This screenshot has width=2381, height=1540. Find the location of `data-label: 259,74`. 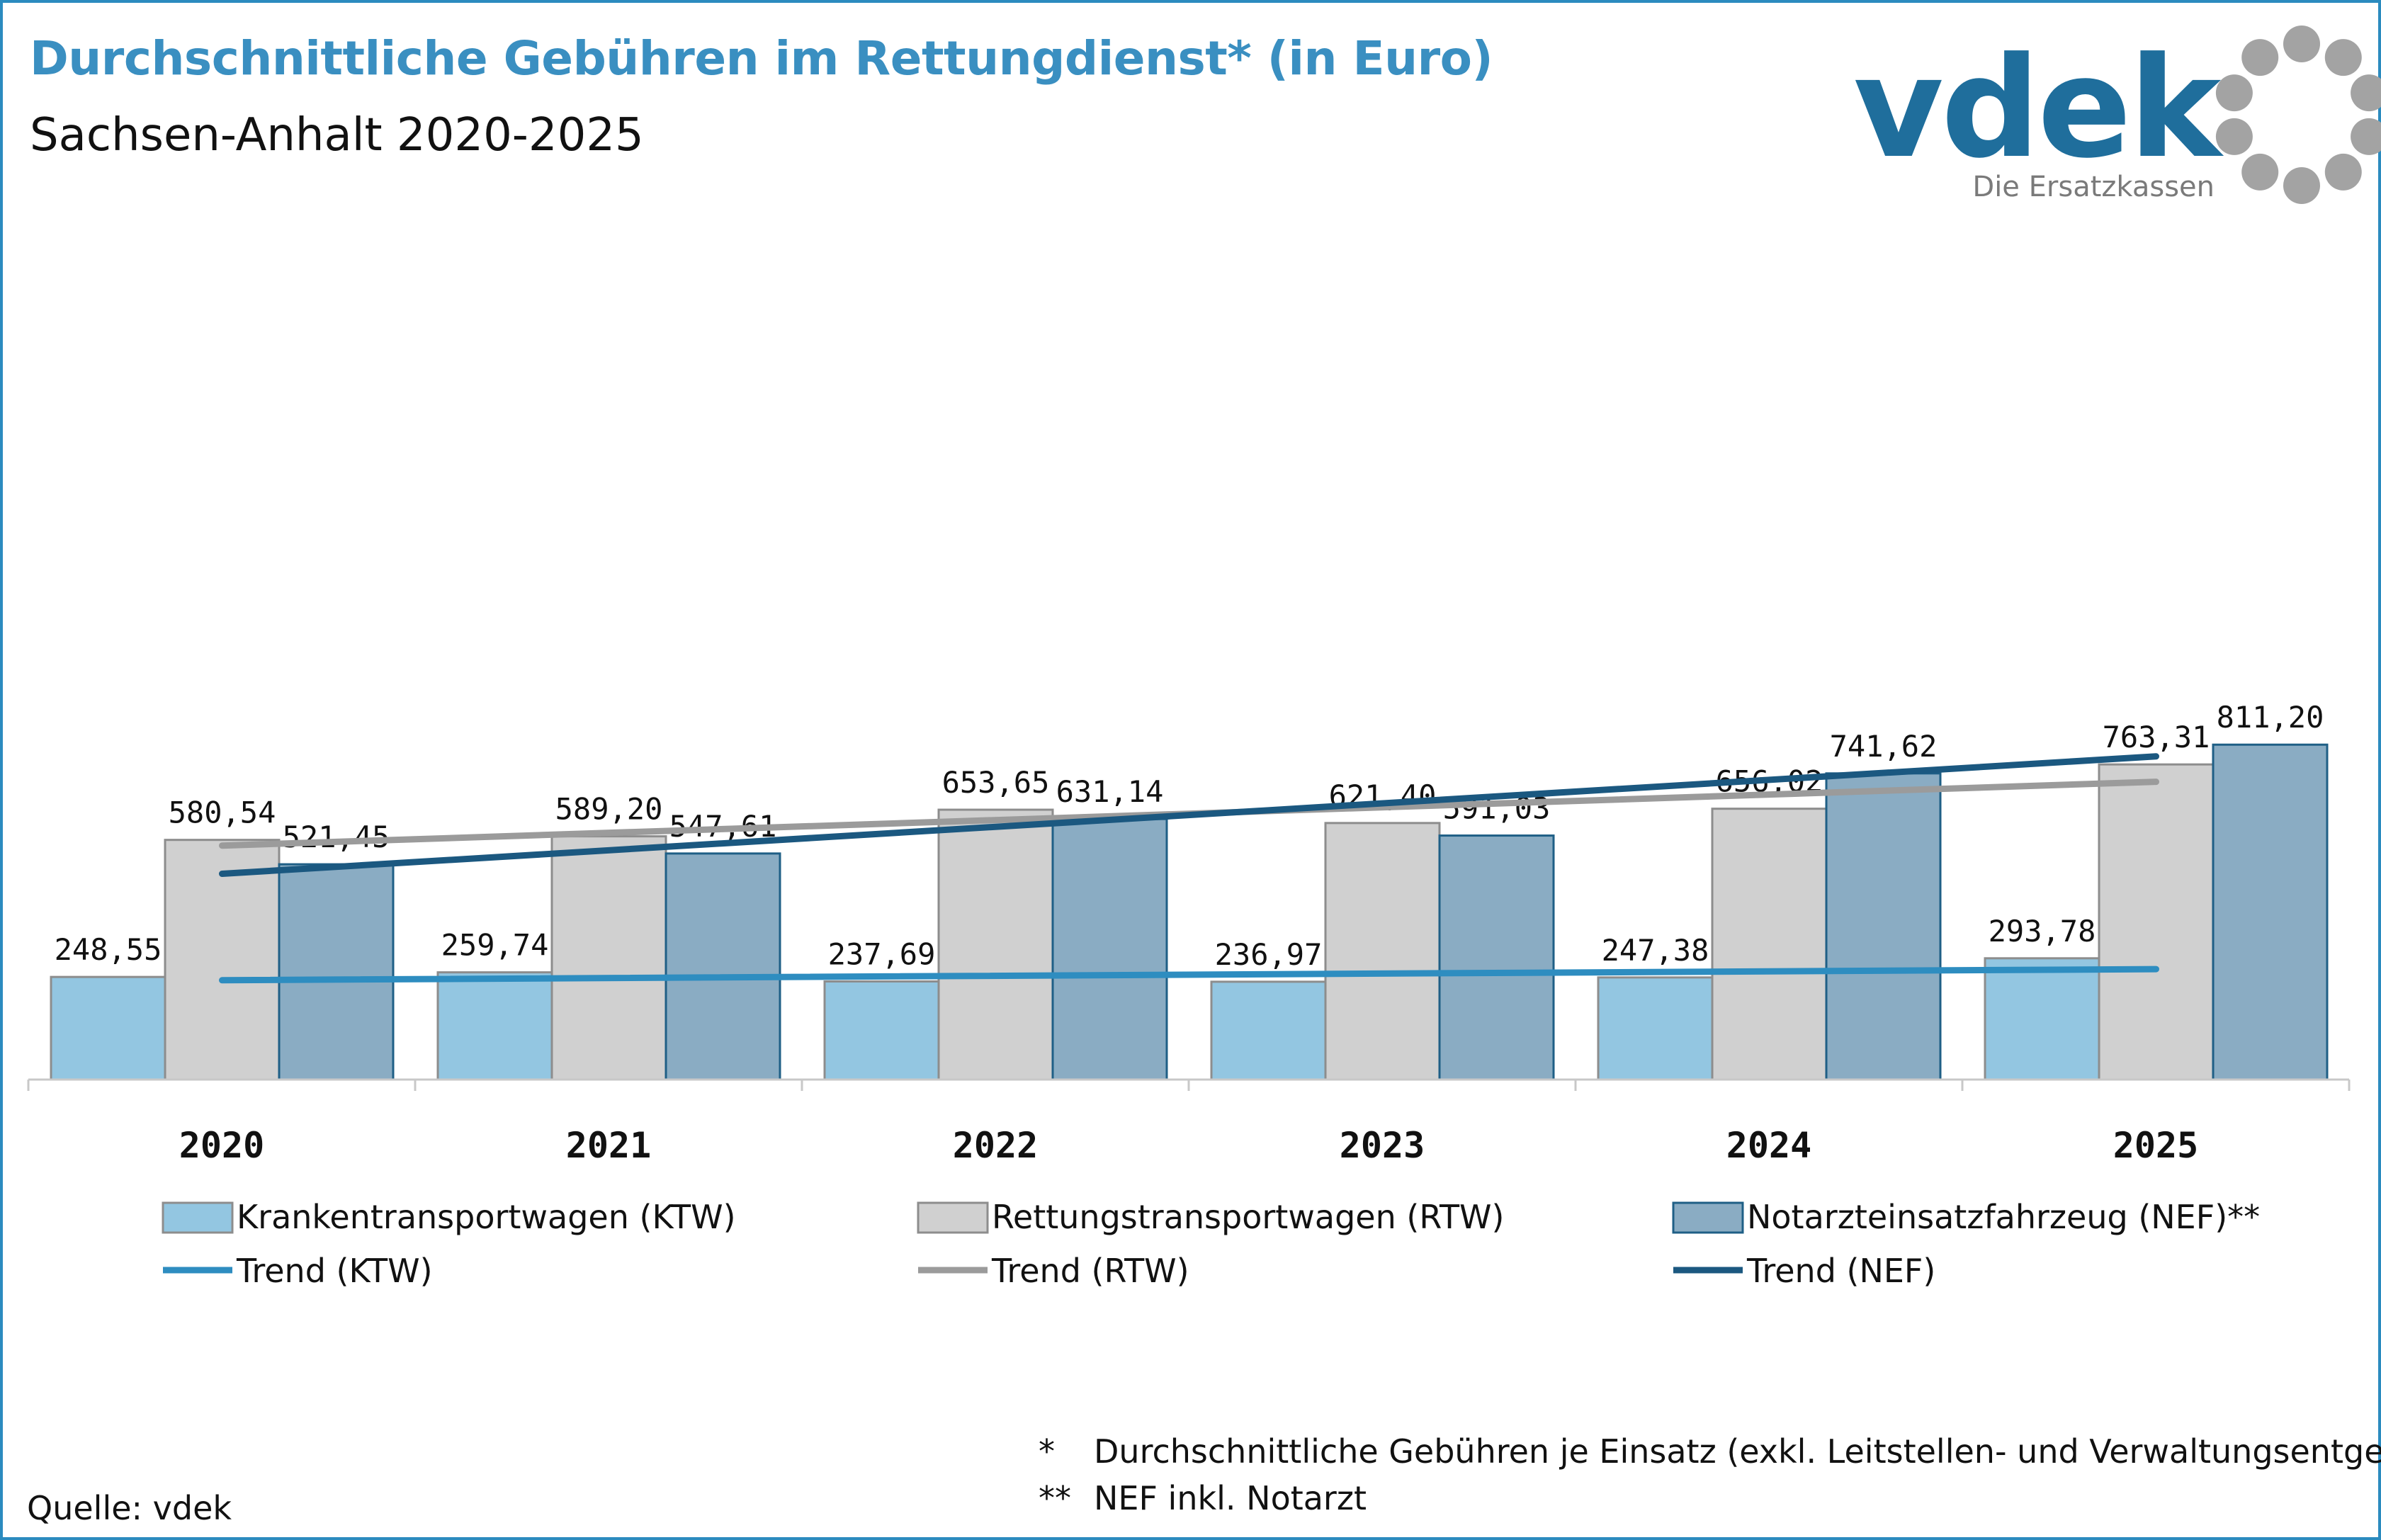

data-label: 259,74 is located at coordinates (495, 945).